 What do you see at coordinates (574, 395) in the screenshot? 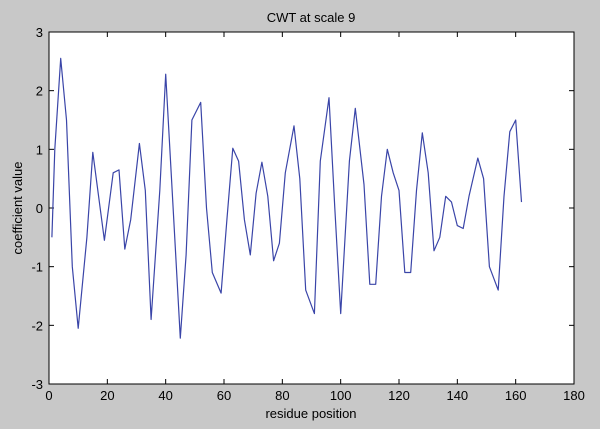
I see `x-tick-label: 180` at bounding box center [574, 395].